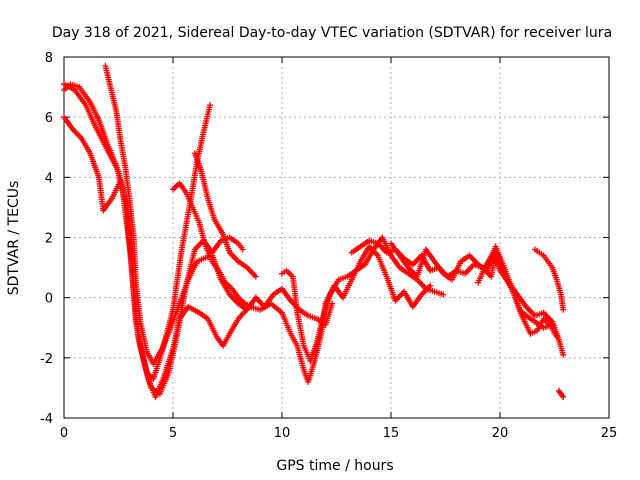 The height and width of the screenshot is (480, 640). Describe the element at coordinates (49, 239) in the screenshot. I see `y-tick-label: 2` at that location.